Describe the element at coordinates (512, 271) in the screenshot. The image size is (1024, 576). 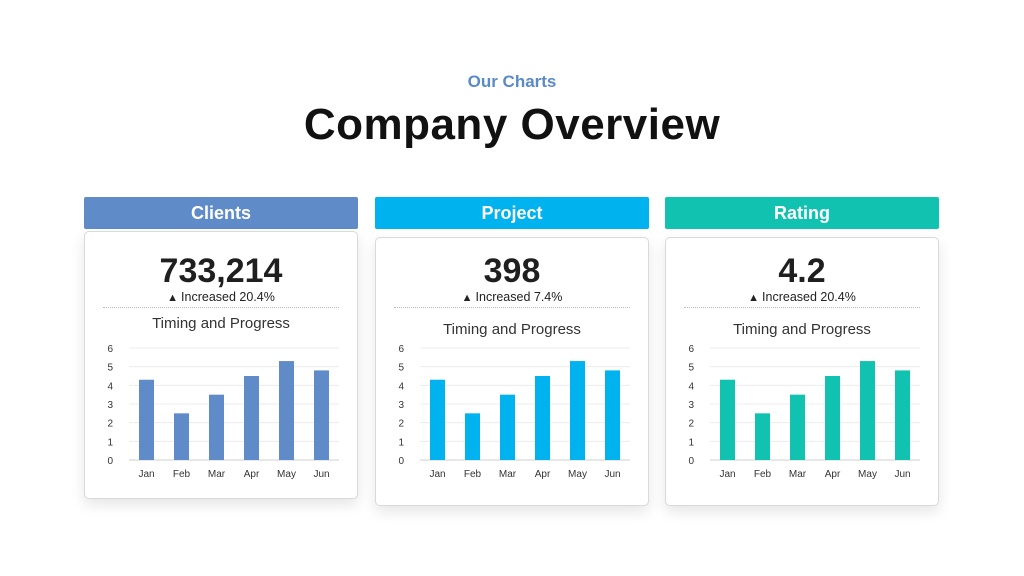
I see `metric-value: 398` at that location.